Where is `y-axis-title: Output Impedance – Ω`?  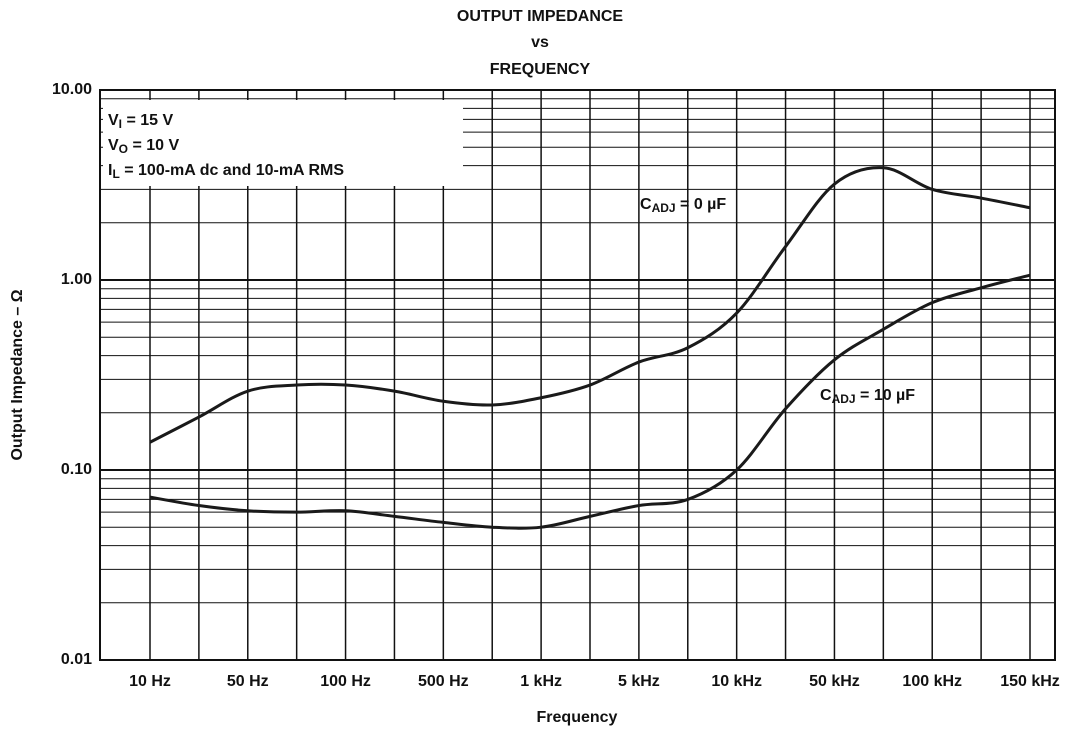
y-axis-title: Output Impedance – Ω is located at coordinates (17, 374).